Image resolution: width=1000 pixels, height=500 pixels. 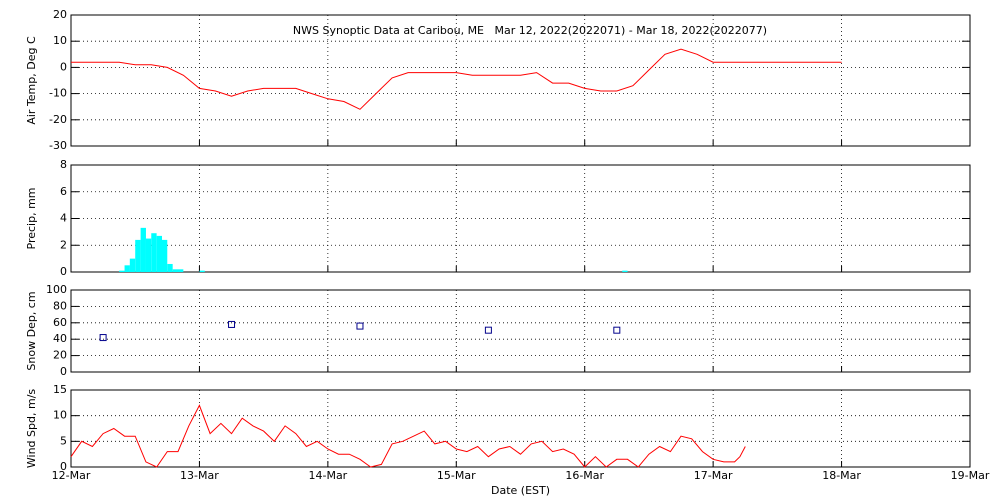 What do you see at coordinates (63, 440) in the screenshot?
I see `y-tick-label: 5` at bounding box center [63, 440].